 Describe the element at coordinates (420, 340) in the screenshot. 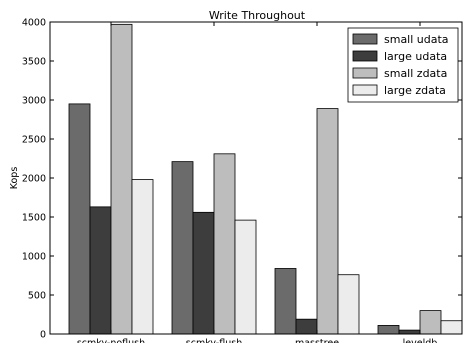

I see `x-tick-label: leveldb` at that location.